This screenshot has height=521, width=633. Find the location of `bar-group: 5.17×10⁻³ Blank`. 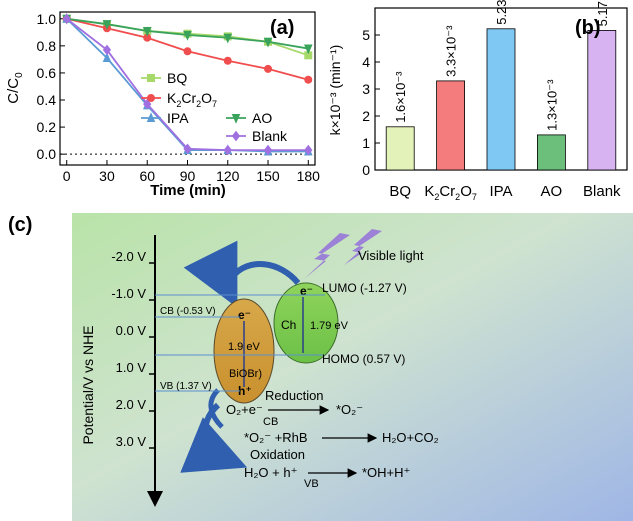

bar-group: 5.17×10⁻³ Blank is located at coordinates (602, 100).